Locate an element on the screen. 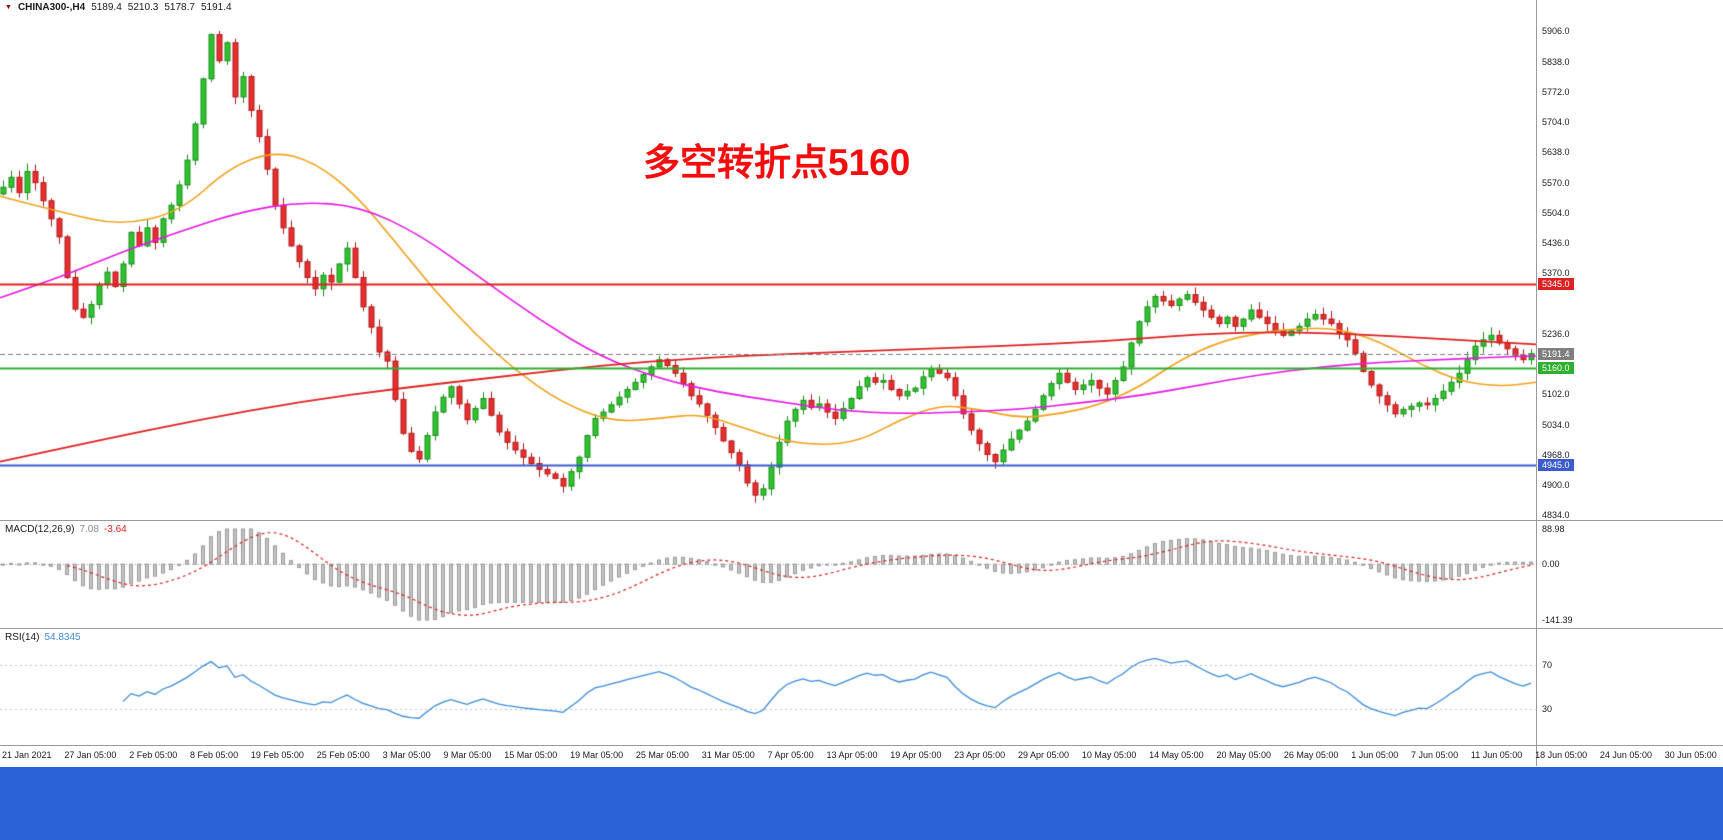  rsi-label: RSI(14) is located at coordinates (22, 637).